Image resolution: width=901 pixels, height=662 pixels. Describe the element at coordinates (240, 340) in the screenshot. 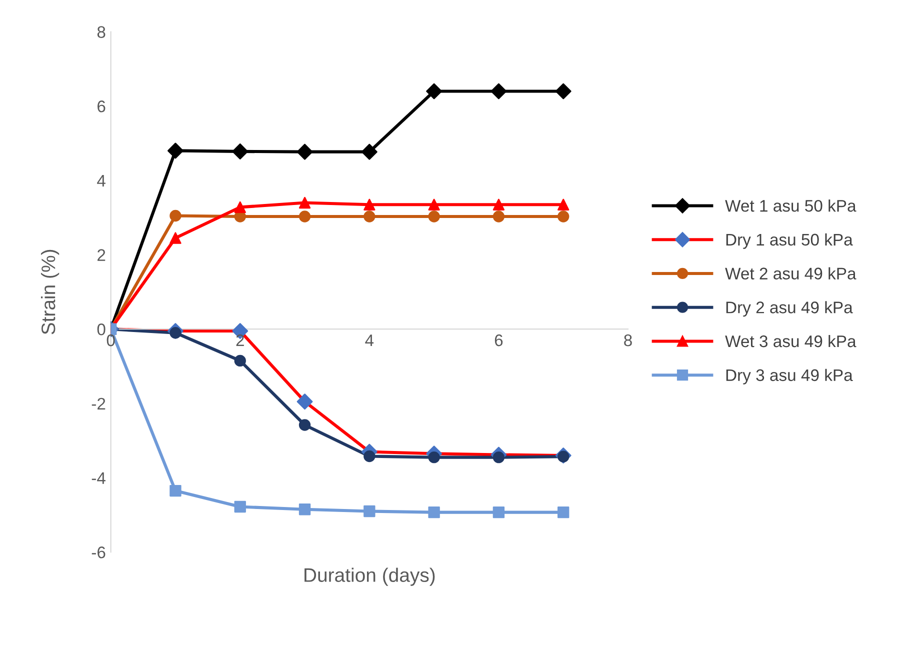

I see `x-tick-label: 2` at that location.